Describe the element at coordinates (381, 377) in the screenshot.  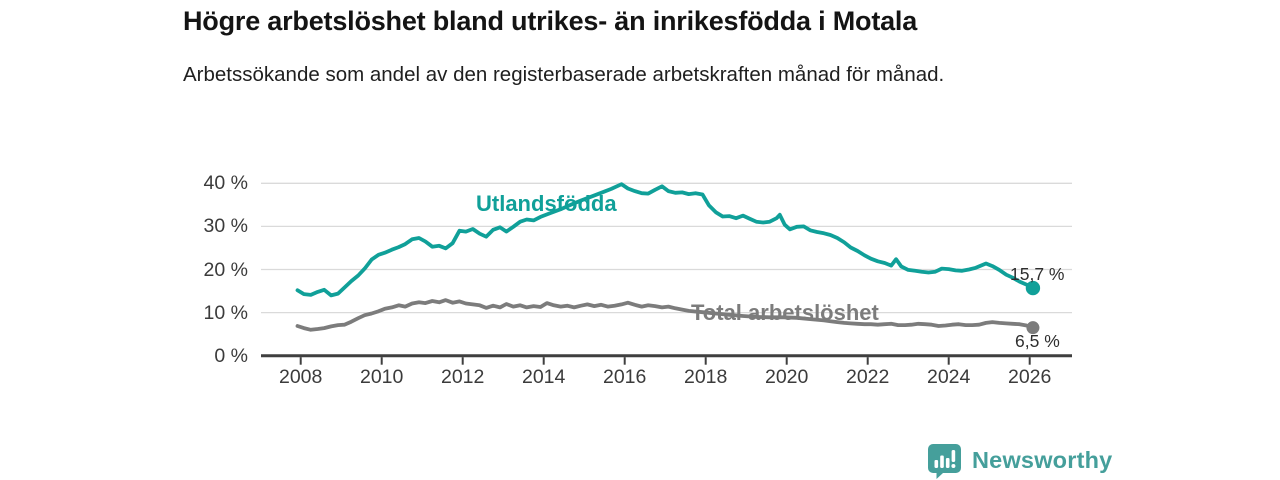
I see `x-tick-label: 2010` at that location.